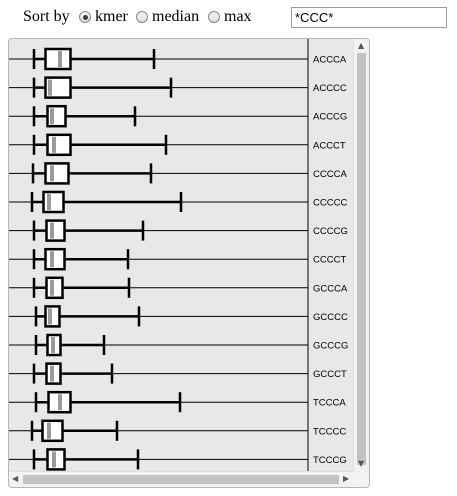 Image resolution: width=457 pixels, height=496 pixels. I want to click on scroll-up-arrow-icon: ▲, so click(361, 45).